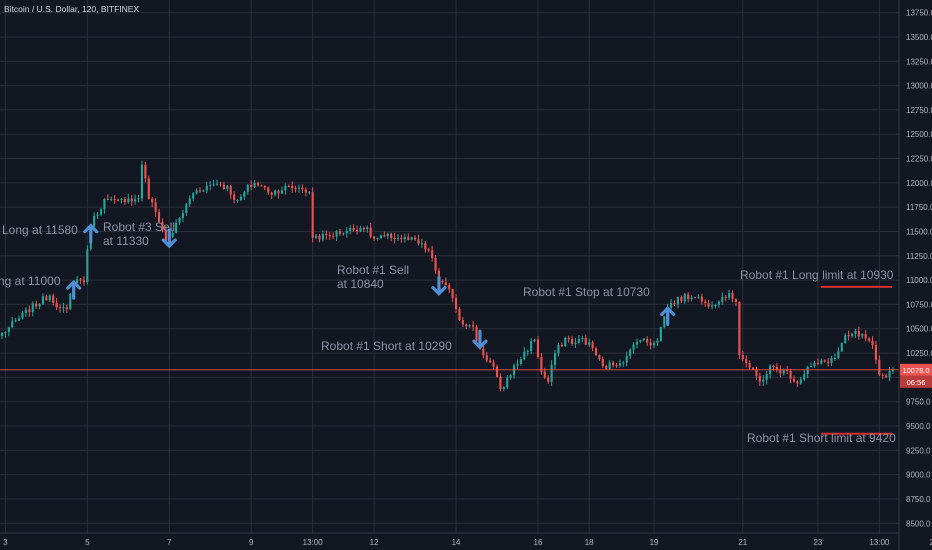 This screenshot has width=932, height=550. I want to click on price-tick-label: 11750.0, so click(919, 207).